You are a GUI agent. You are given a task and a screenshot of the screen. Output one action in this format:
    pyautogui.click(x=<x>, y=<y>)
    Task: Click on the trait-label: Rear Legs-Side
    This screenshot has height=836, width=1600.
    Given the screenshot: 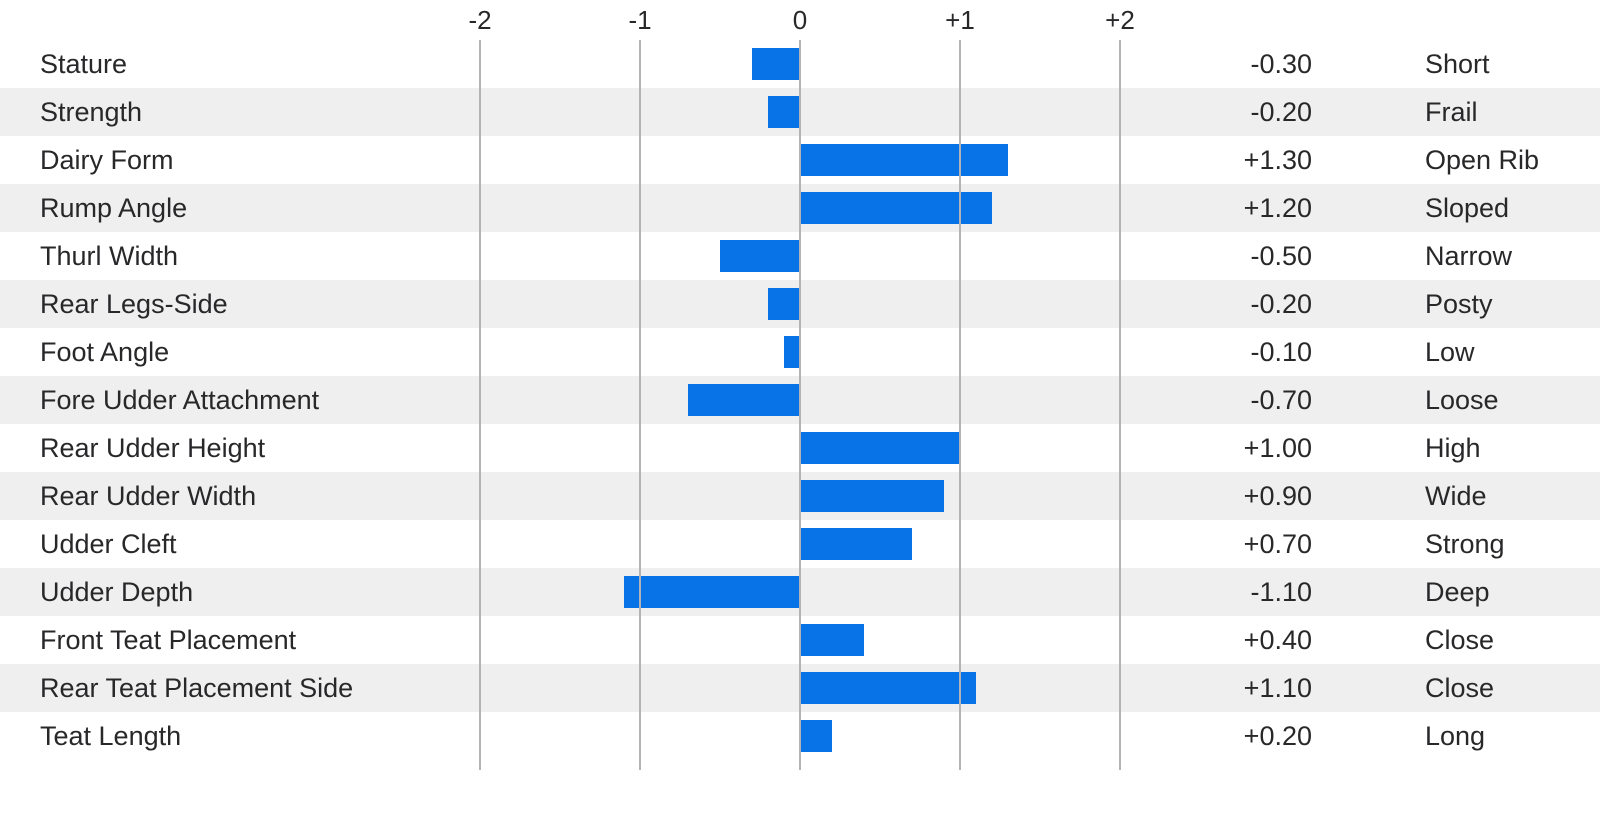 What is the action you would take?
    pyautogui.click(x=134, y=304)
    